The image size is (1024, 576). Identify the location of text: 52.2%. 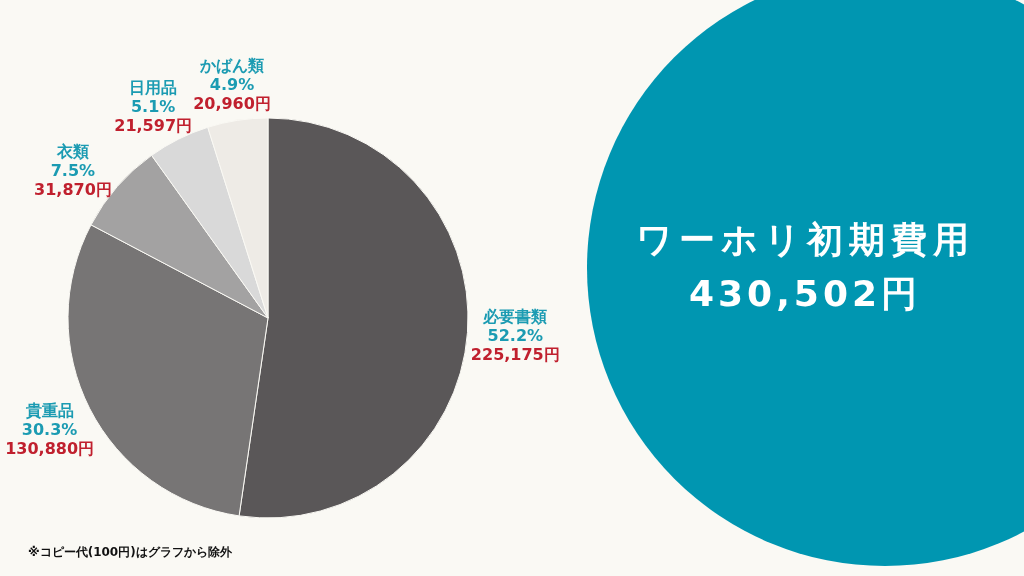
(515, 336).